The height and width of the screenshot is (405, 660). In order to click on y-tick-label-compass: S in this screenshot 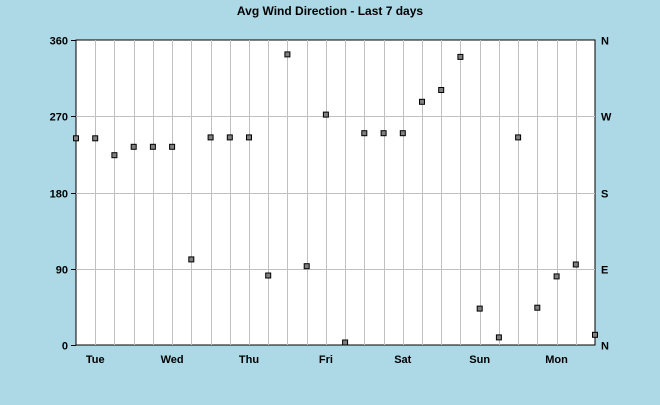, I will do `click(604, 195)`.